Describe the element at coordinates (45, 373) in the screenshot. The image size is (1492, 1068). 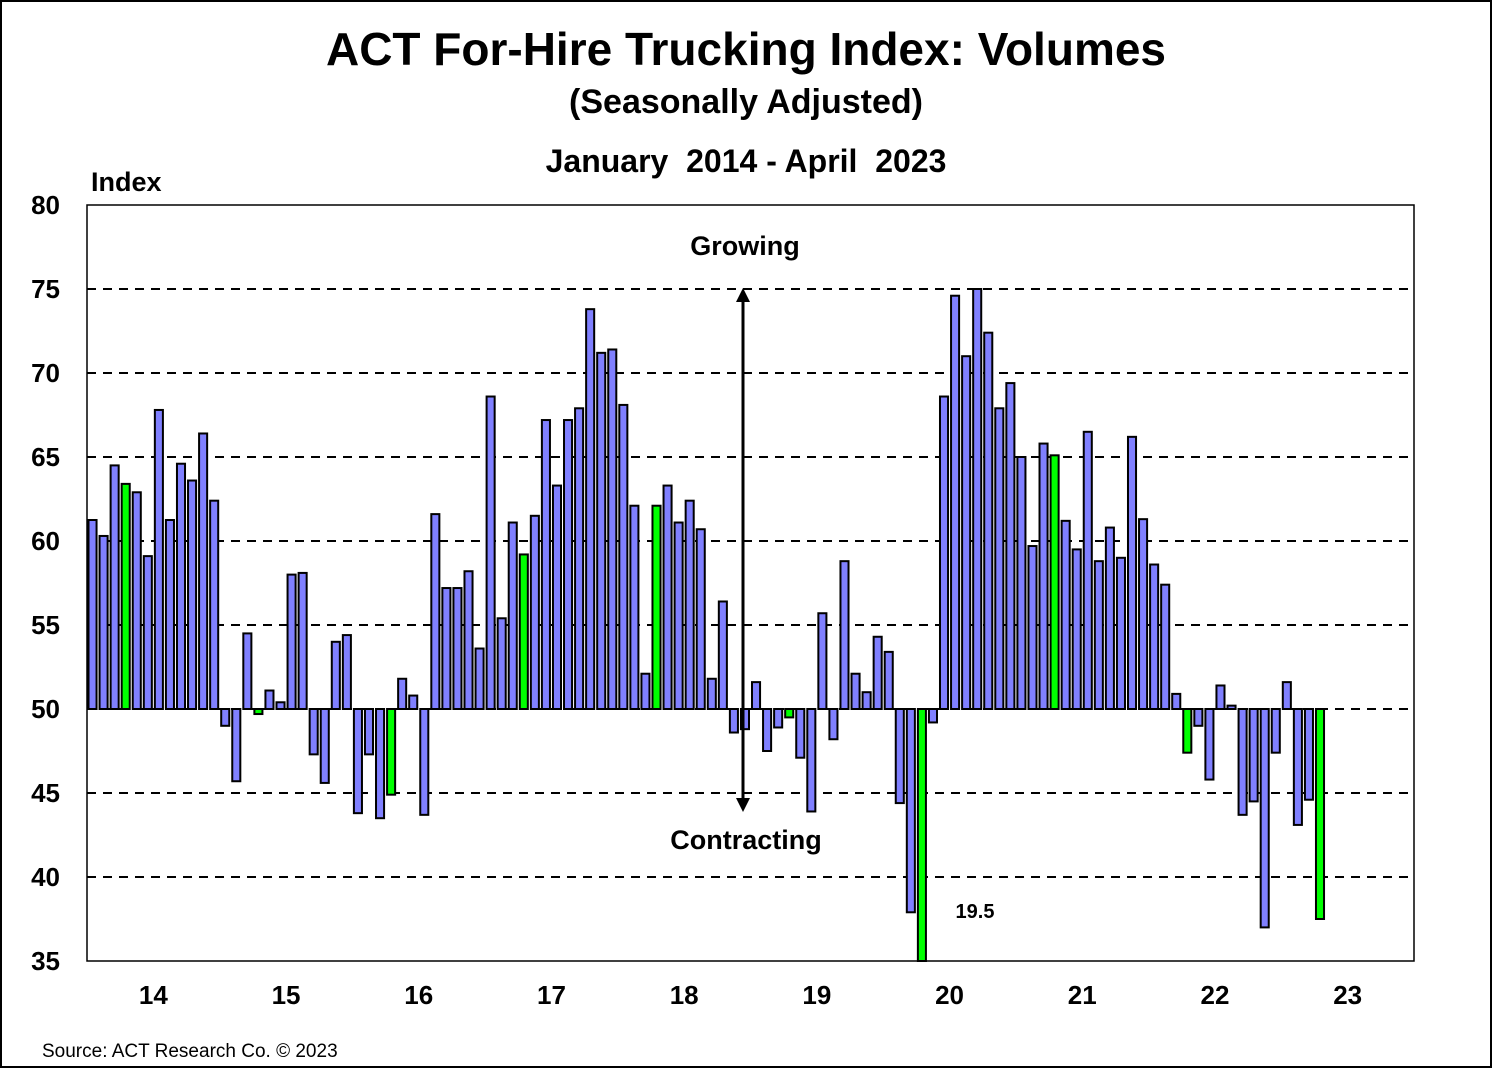
I see `y-tick-label: 70` at that location.